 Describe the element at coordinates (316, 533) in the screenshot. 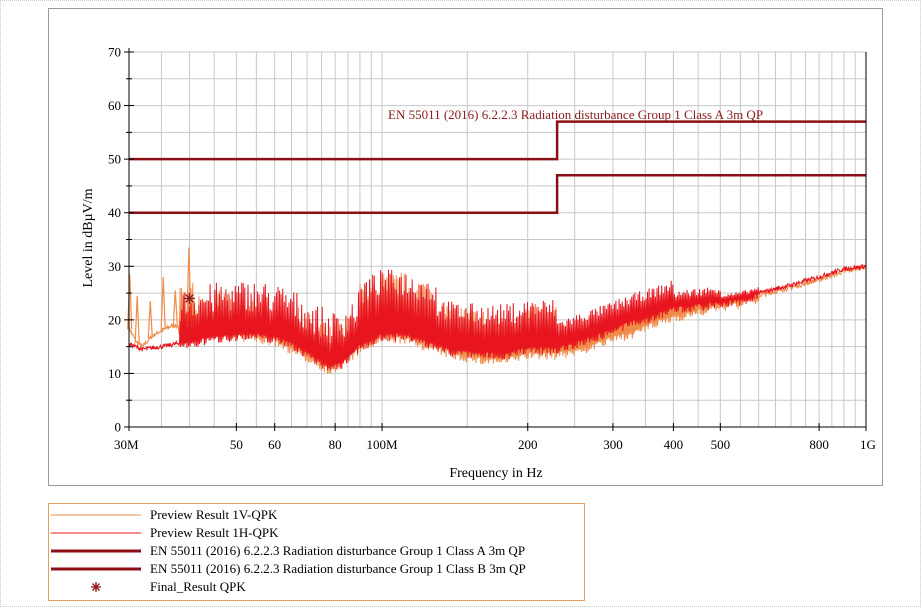

I see `legend-item-1h: Preview Result 1H-QPK` at that location.